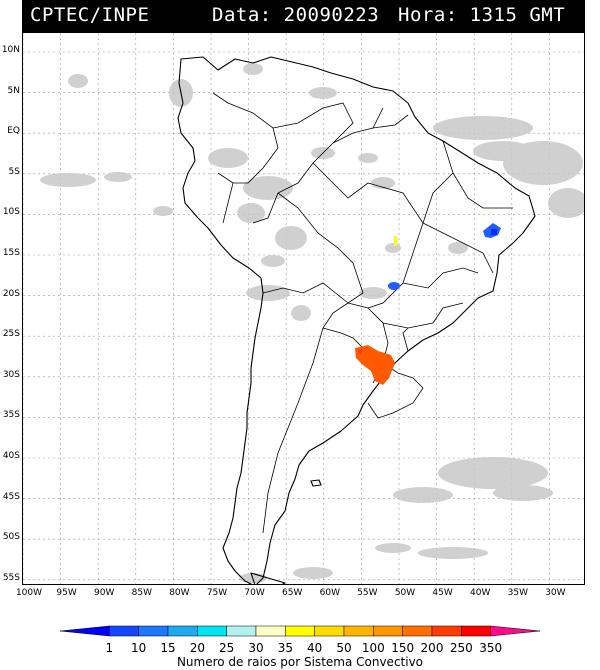 This screenshot has height=670, width=600. Describe the element at coordinates (555, 593) in the screenshot. I see `lon-label: 30W` at that location.